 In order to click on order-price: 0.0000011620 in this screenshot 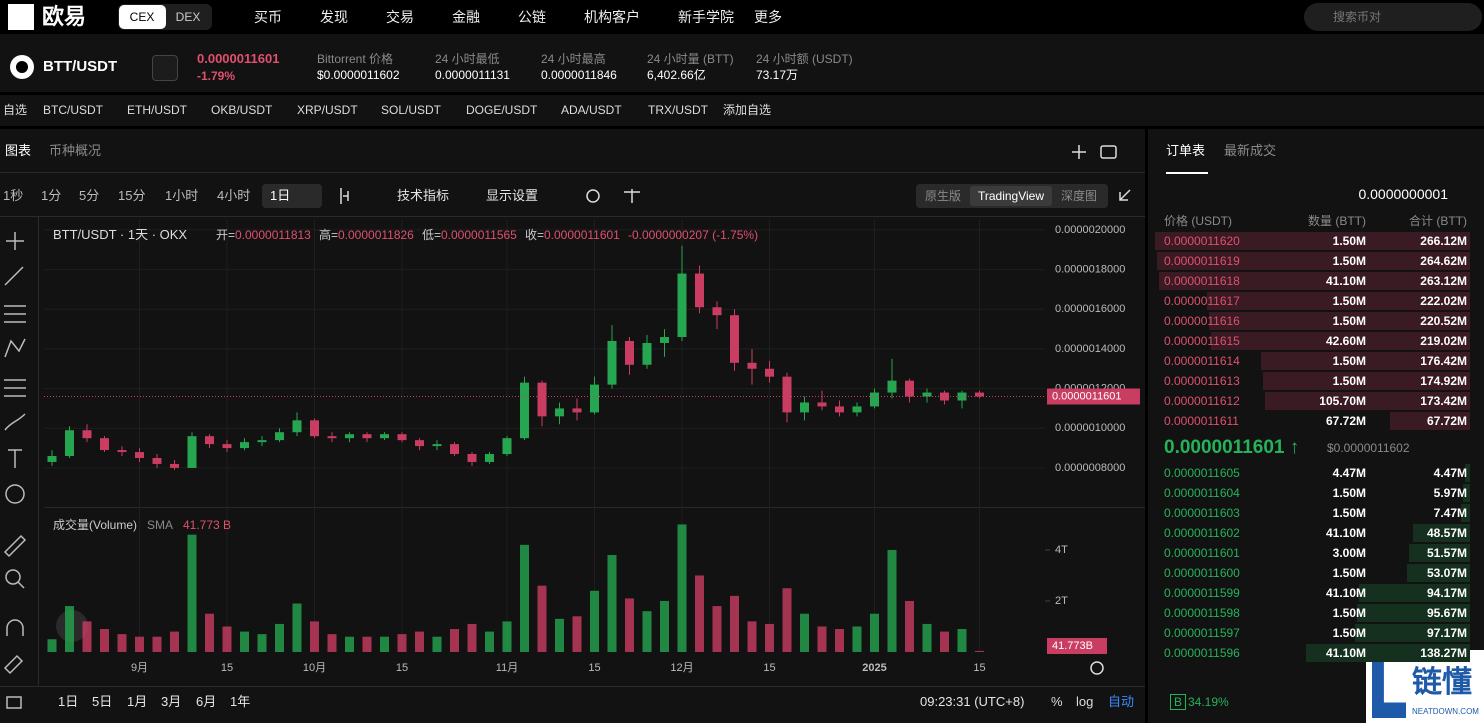, I will do `click(1202, 241)`.